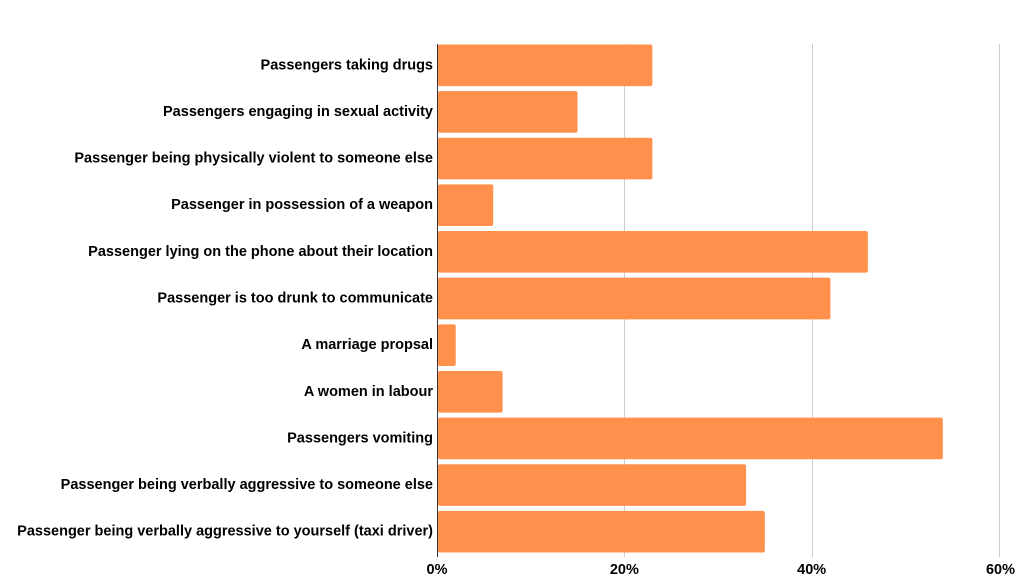 The width and height of the screenshot is (1024, 588). What do you see at coordinates (298, 112) in the screenshot?
I see `category-label: Passengers engaging in sexual activity` at bounding box center [298, 112].